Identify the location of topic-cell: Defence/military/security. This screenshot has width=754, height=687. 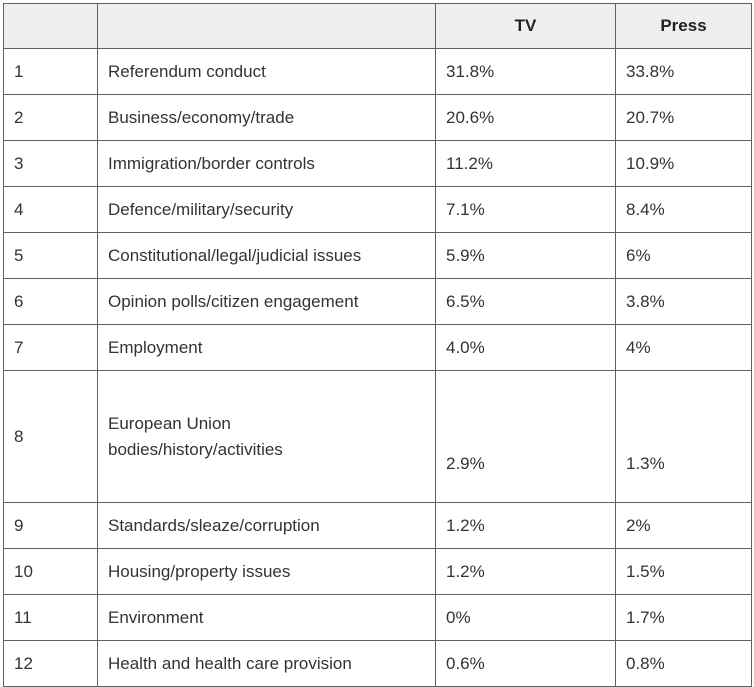
(266, 209).